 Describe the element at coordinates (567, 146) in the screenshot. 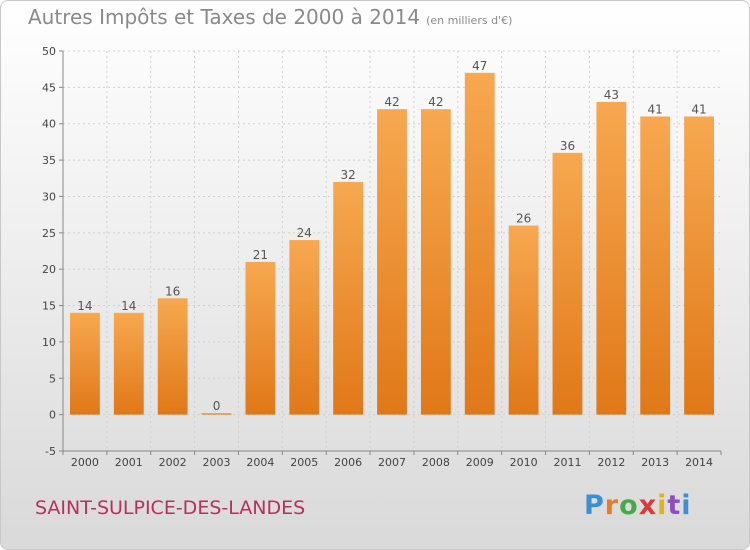

I see `bar-value-label: 36` at that location.